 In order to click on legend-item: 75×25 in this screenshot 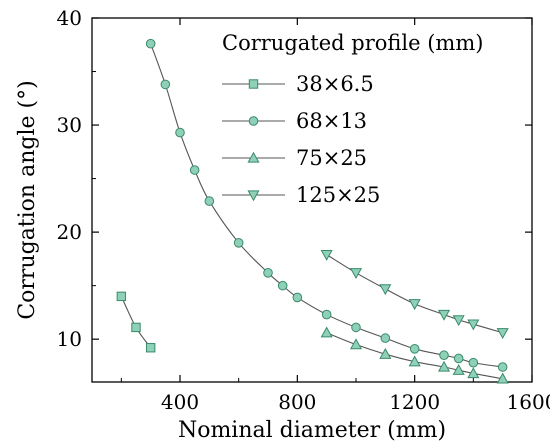, I will do `click(294, 158)`.